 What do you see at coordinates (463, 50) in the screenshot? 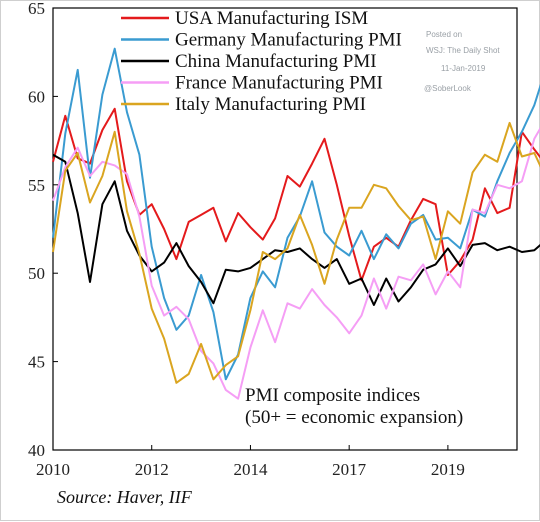
I see `watermark-line-2: WSJ: The Daily Shot` at bounding box center [463, 50].